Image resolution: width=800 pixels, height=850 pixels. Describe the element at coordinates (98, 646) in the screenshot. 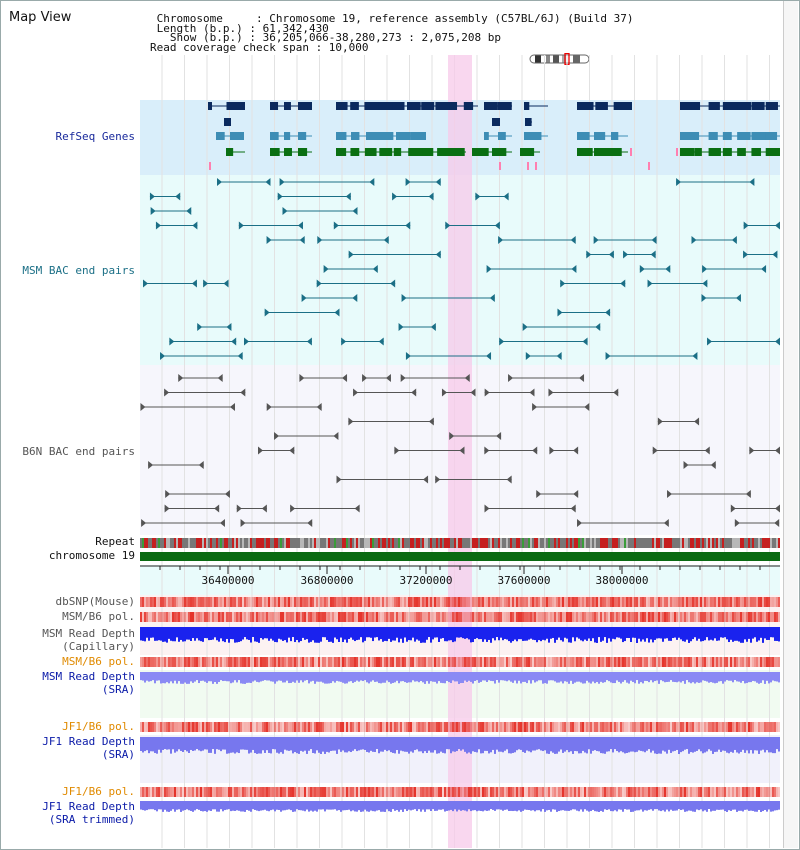

I see `track-label-msm-depth-capillary-sub: (Capillary)` at that location.